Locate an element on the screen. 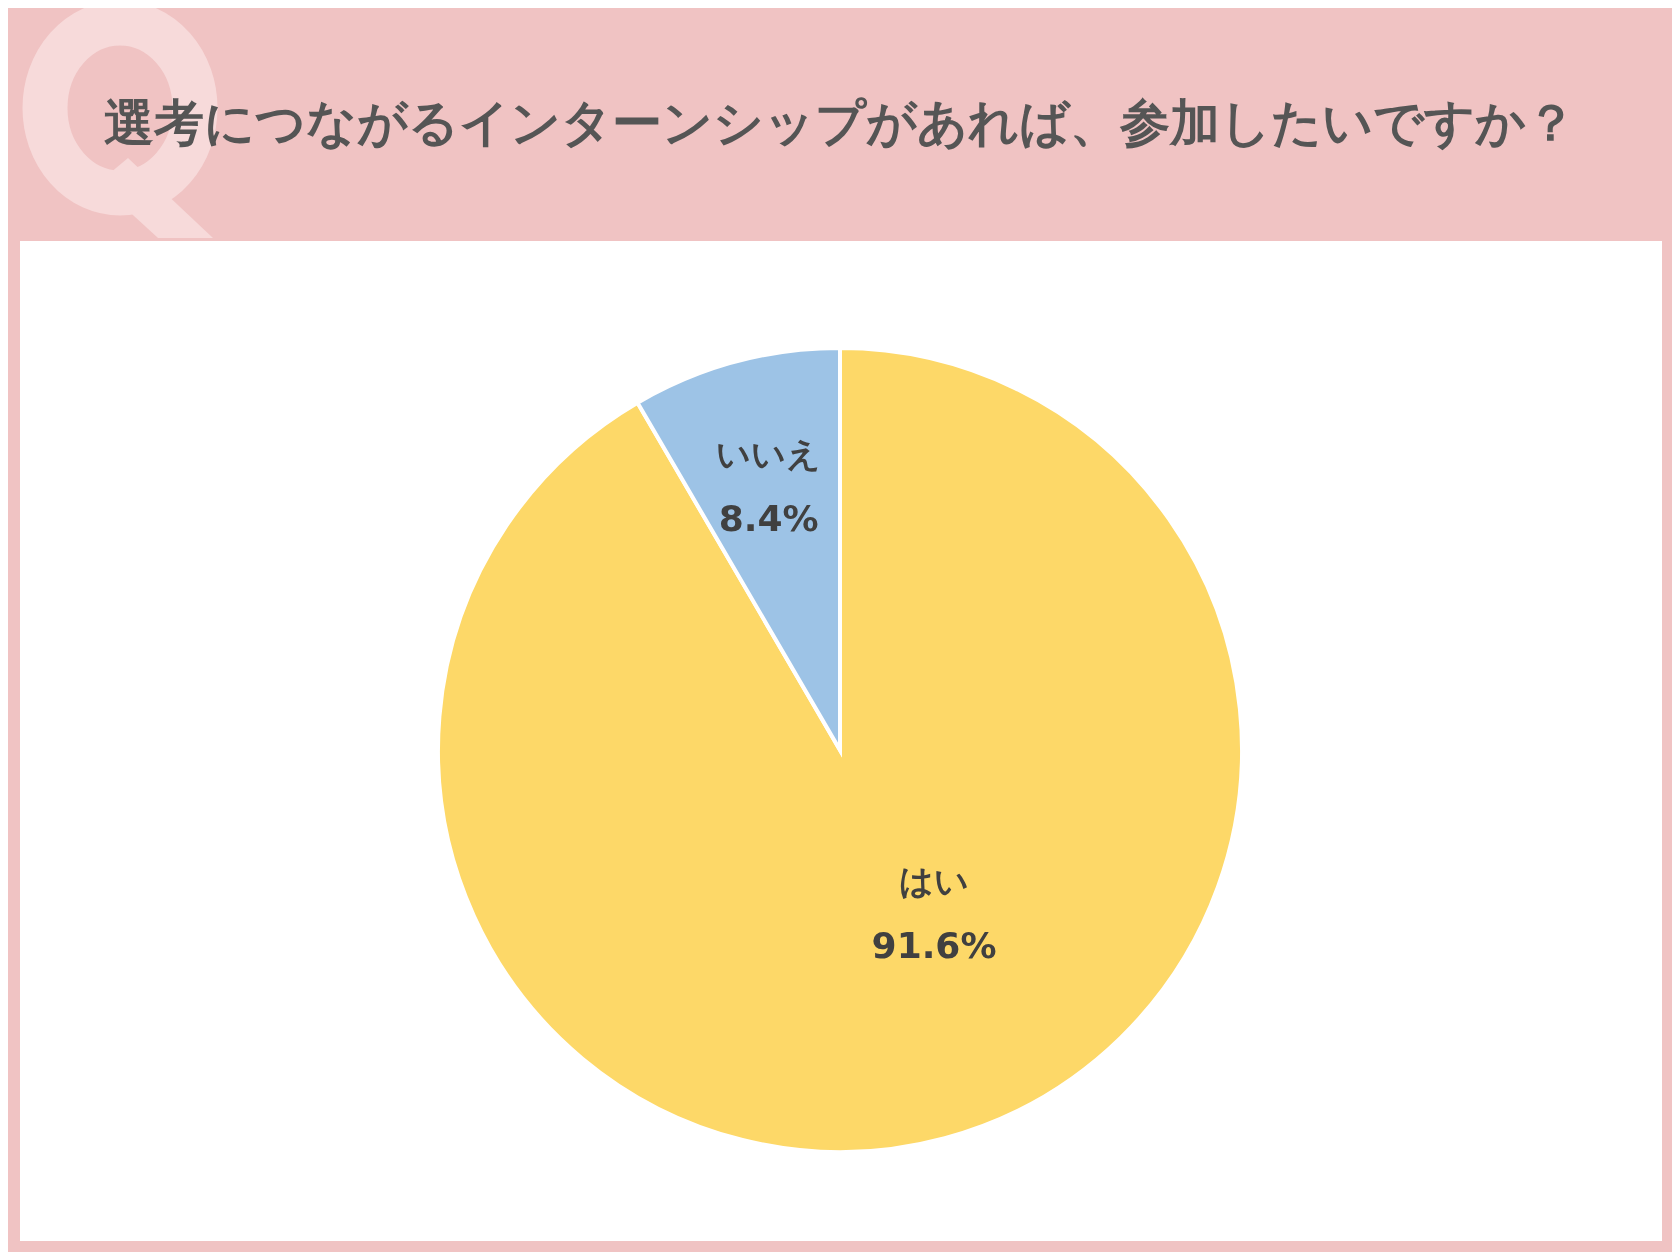 Image resolution: width=1680 pixels, height=1260 pixels. slice-label: いいえ is located at coordinates (769, 454).